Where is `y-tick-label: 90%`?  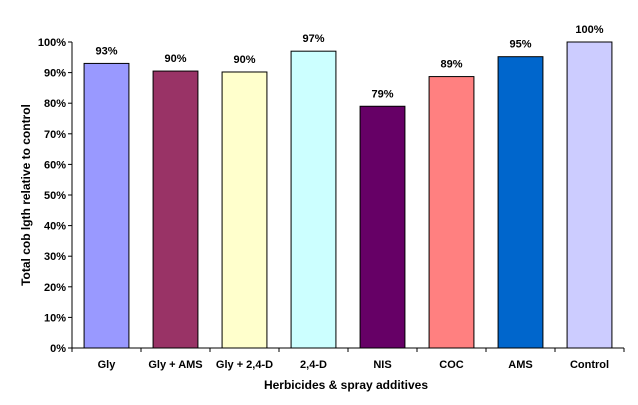
y-tick-label: 90% is located at coordinates (55, 74).